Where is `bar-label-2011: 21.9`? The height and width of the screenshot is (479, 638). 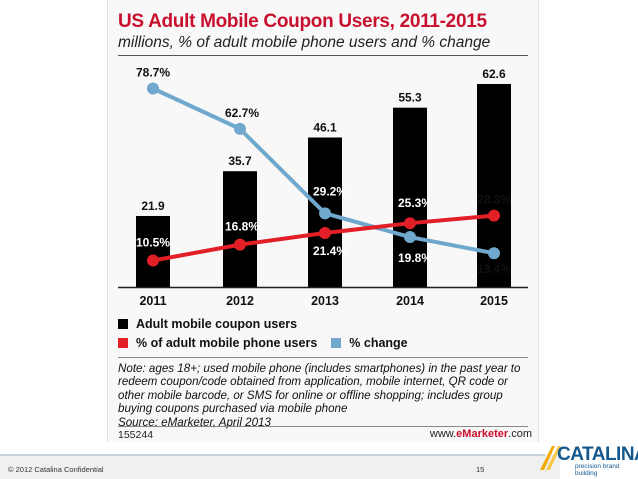
bar-label-2011: 21.9 is located at coordinates (153, 206).